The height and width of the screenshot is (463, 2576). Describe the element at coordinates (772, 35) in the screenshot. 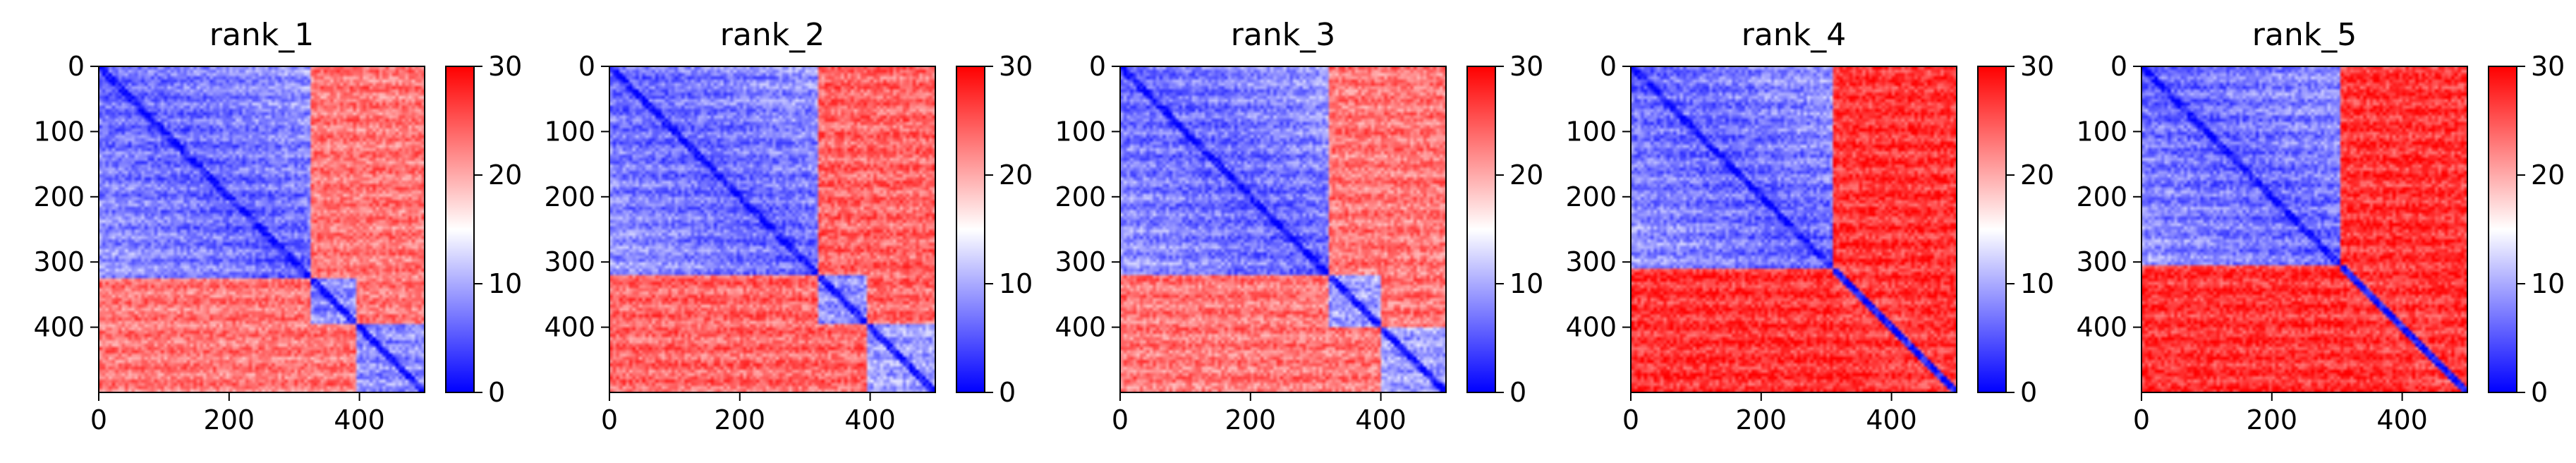

I see `panel-title: rank_2` at that location.